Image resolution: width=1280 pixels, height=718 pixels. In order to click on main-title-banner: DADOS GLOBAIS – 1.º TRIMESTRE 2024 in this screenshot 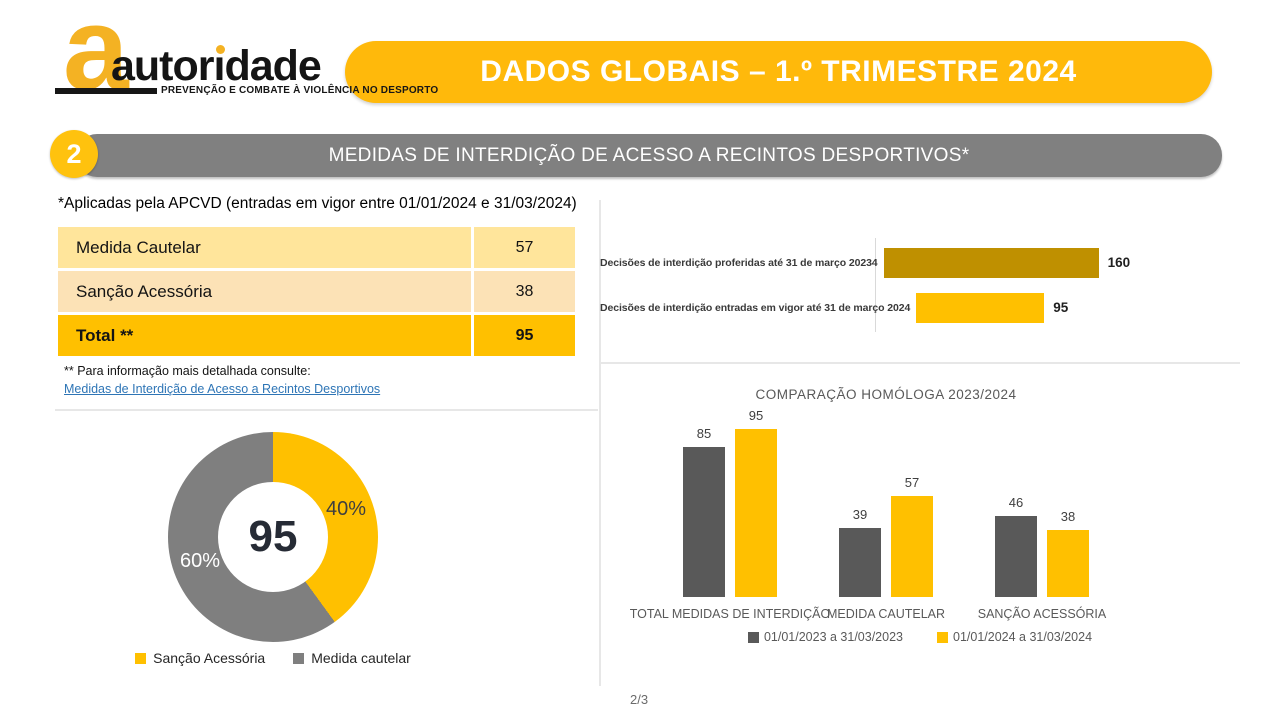, I will do `click(778, 72)`.